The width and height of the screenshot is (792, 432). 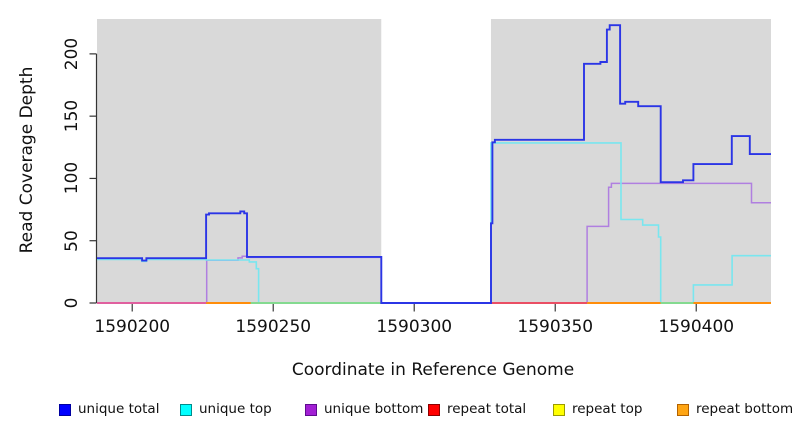 I want to click on legend-label: unique total, so click(x=119, y=409).